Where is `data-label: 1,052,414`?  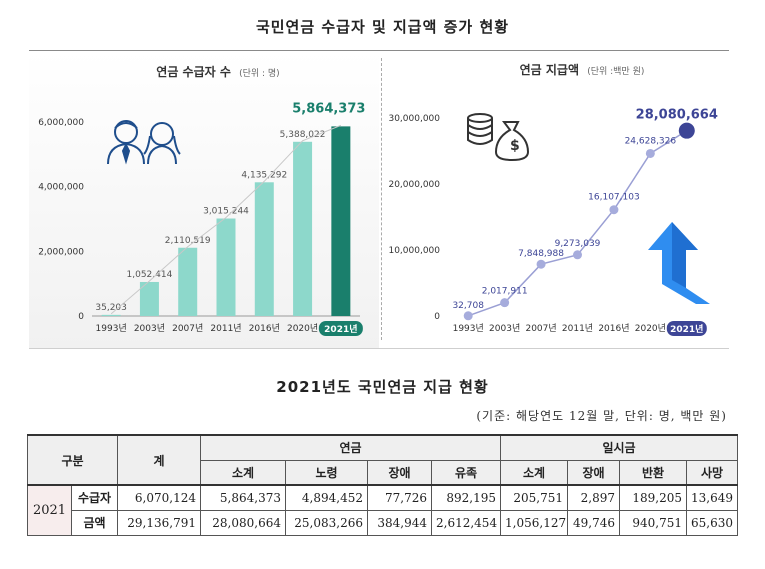 data-label: 1,052,414 is located at coordinates (150, 275).